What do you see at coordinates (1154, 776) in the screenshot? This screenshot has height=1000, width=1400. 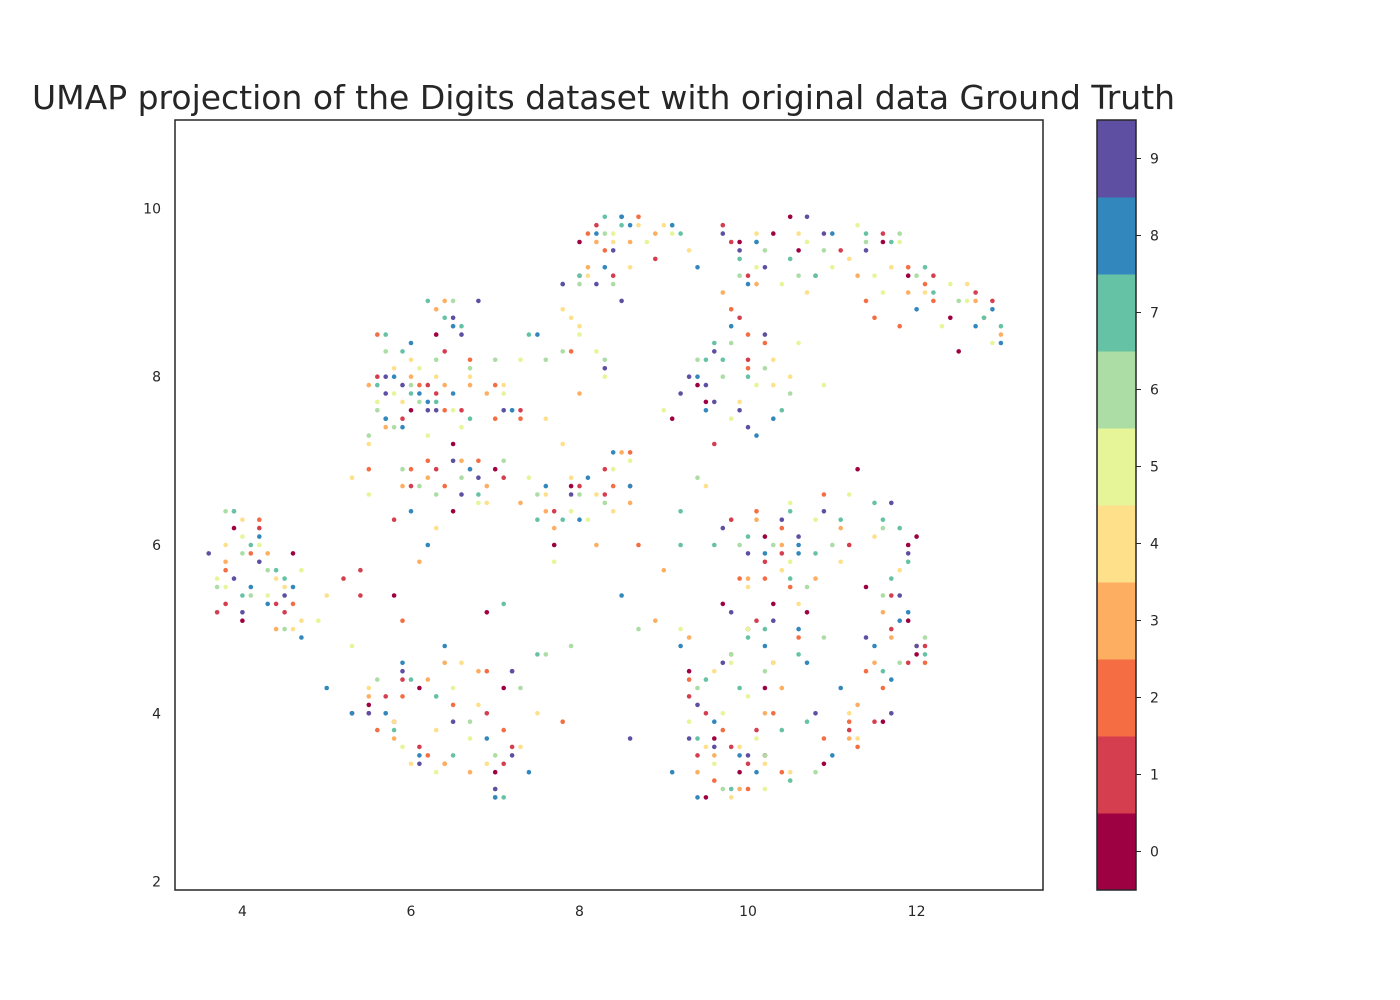 I see `colorbar-label: 1` at bounding box center [1154, 776].